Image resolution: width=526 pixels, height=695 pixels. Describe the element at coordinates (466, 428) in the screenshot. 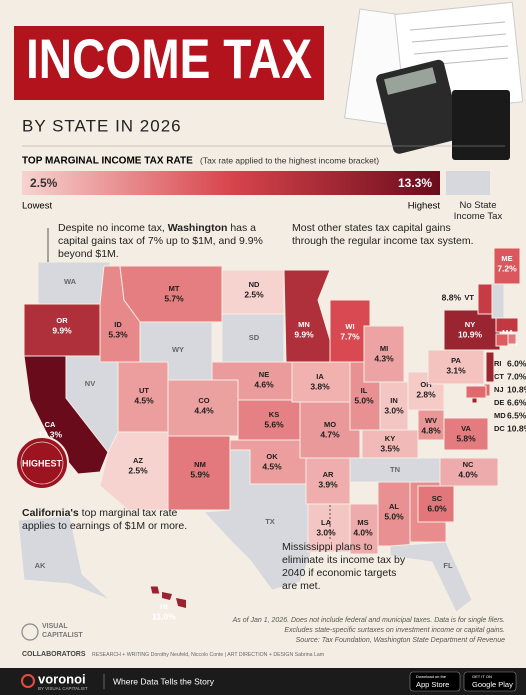

I see `state-abbr: VA` at that location.